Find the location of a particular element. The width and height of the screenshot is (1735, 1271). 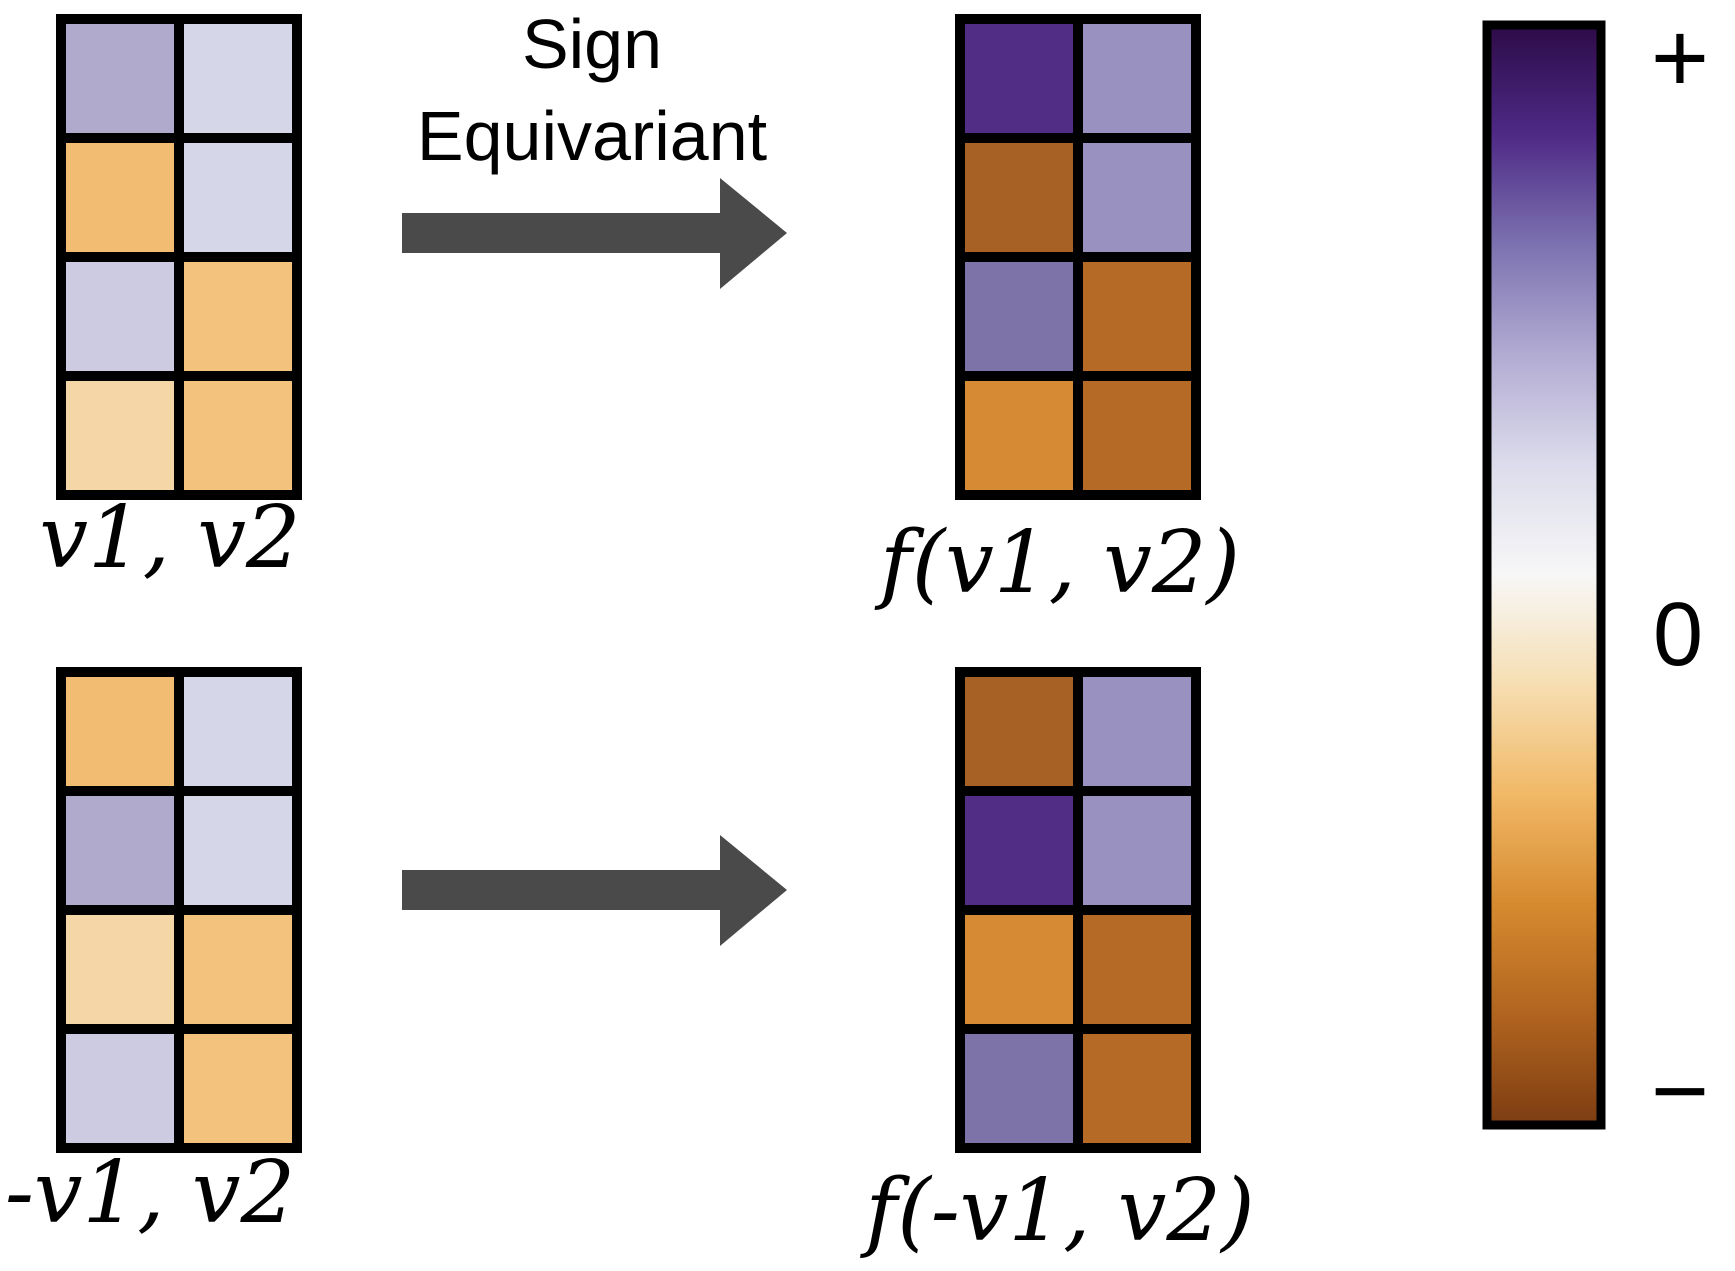

output-matrix-bottom is located at coordinates (1078, 910).